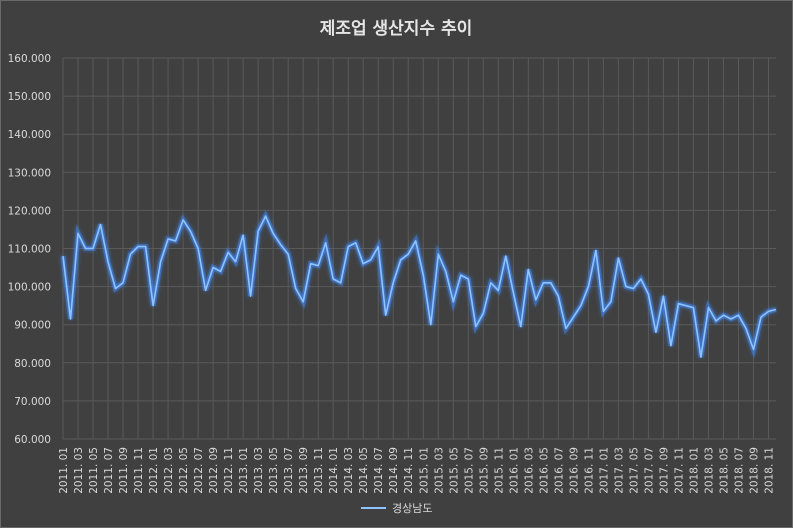  Describe the element at coordinates (574, 470) in the screenshot. I see `x-tick-label: 2016. 09` at that location.